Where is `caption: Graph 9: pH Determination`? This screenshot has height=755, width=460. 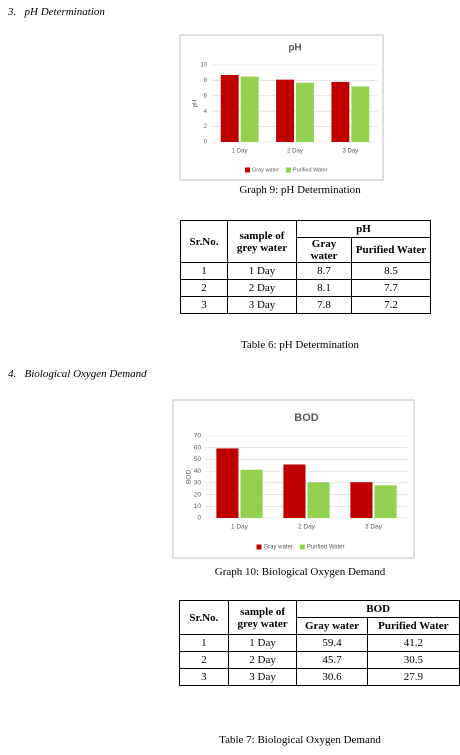 caption: Graph 9: pH Determination is located at coordinates (300, 190).